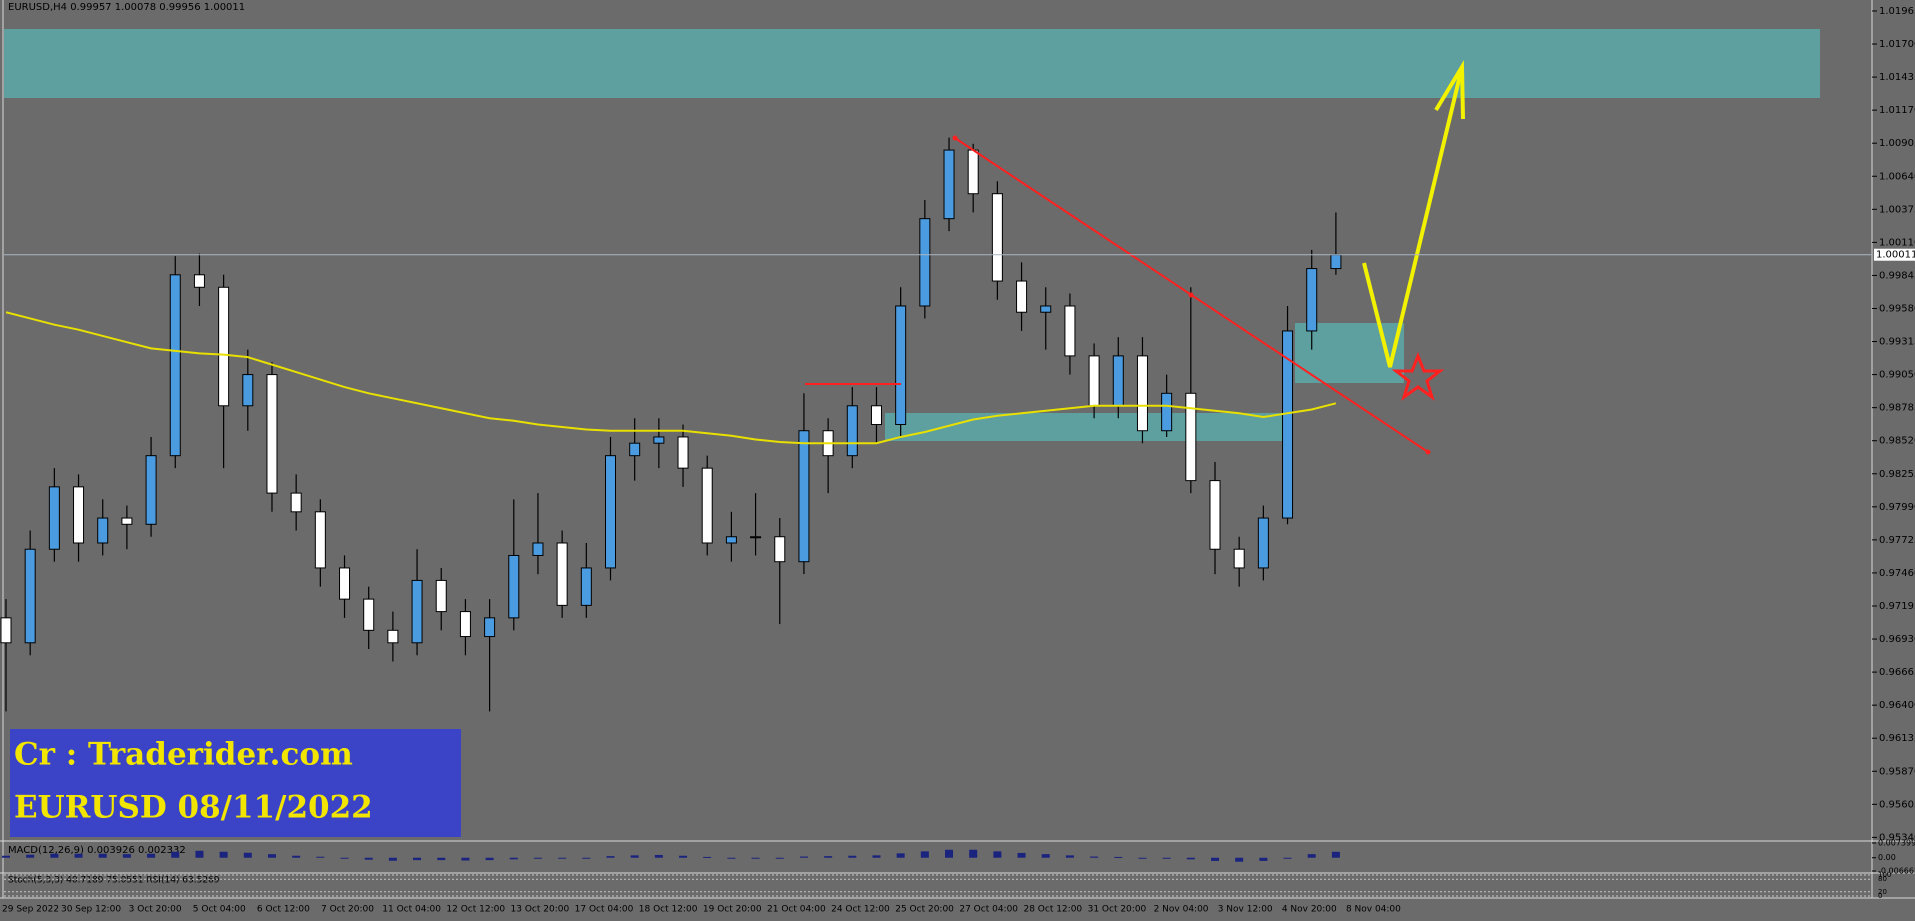  I want to click on arrow-head, so click(1449, 90).